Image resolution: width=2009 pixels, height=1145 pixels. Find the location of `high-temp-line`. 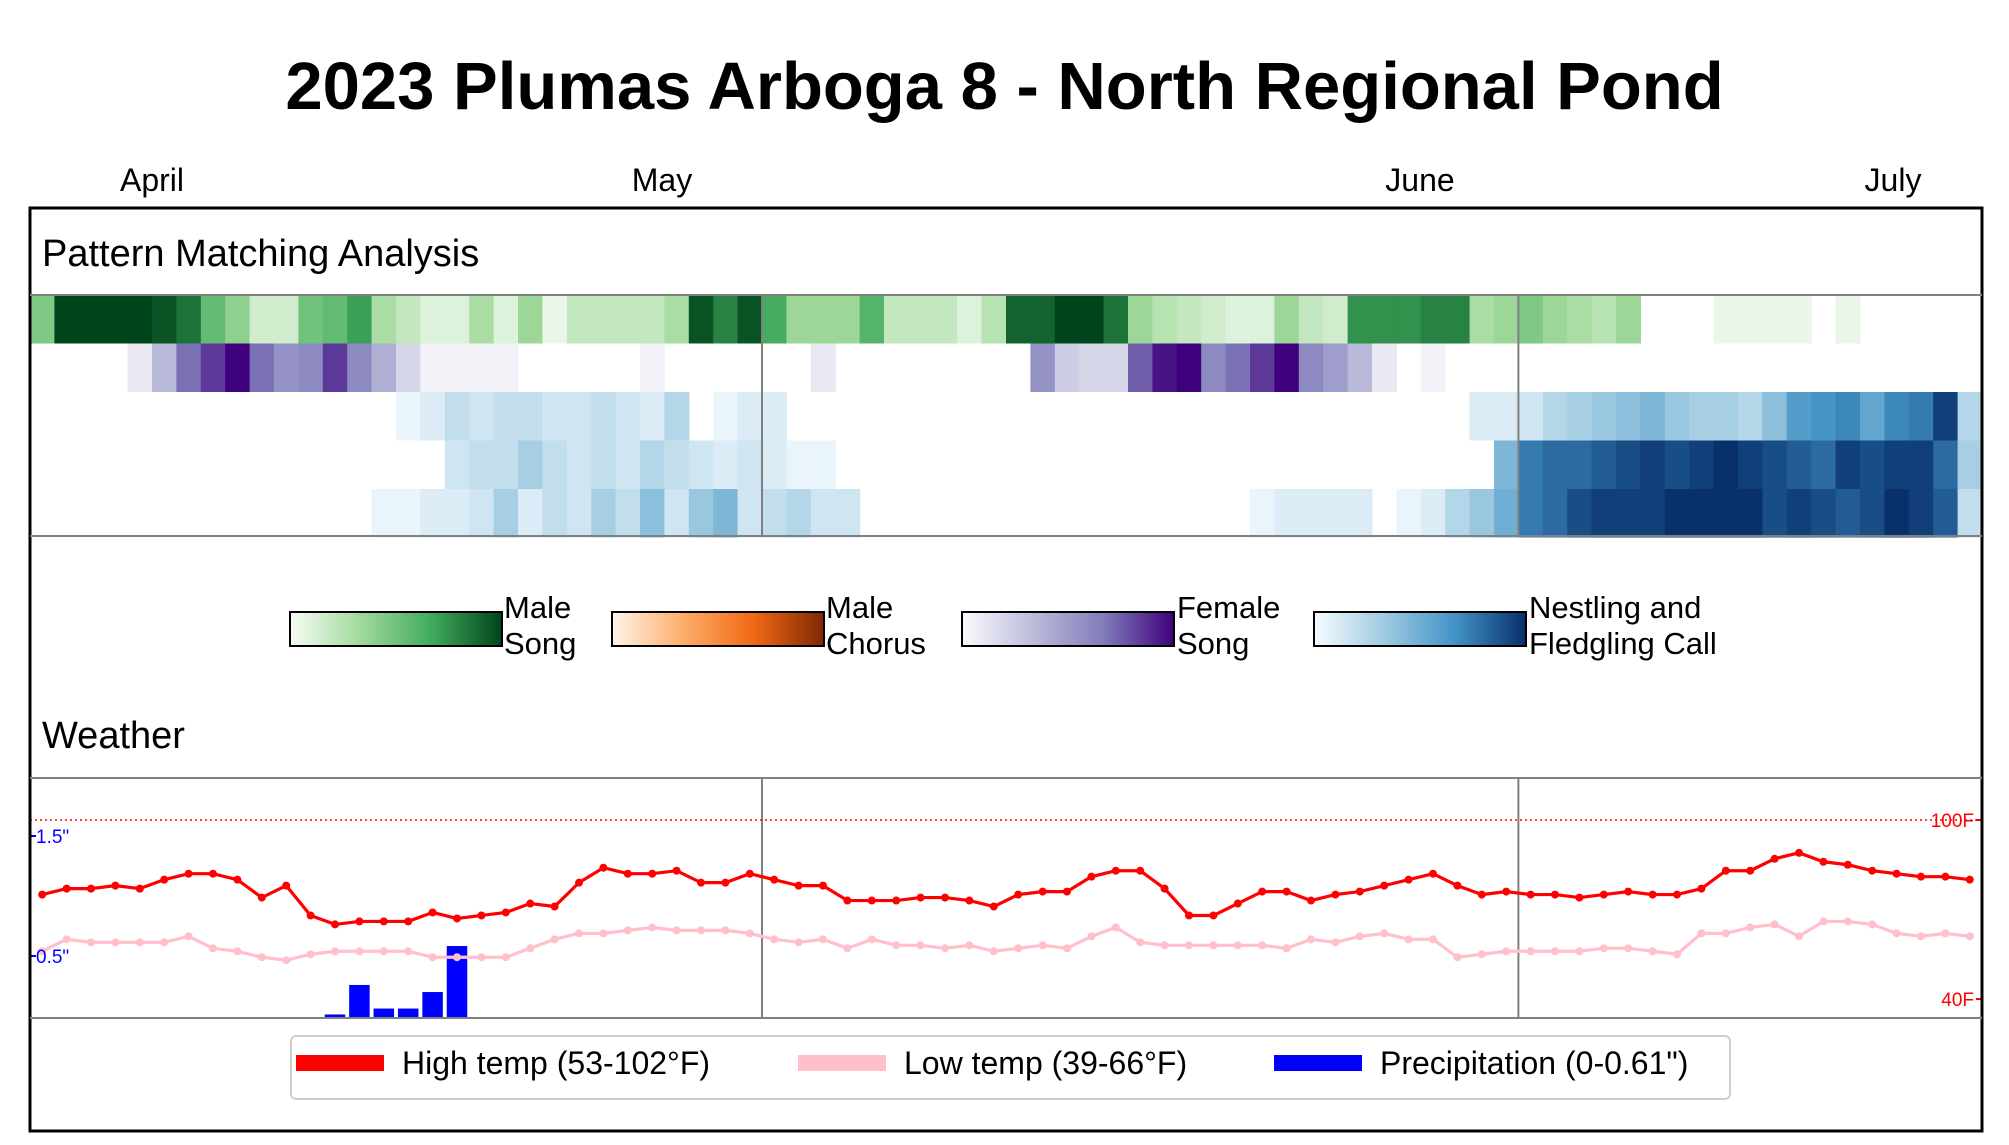

high-temp-line is located at coordinates (1005, 889).